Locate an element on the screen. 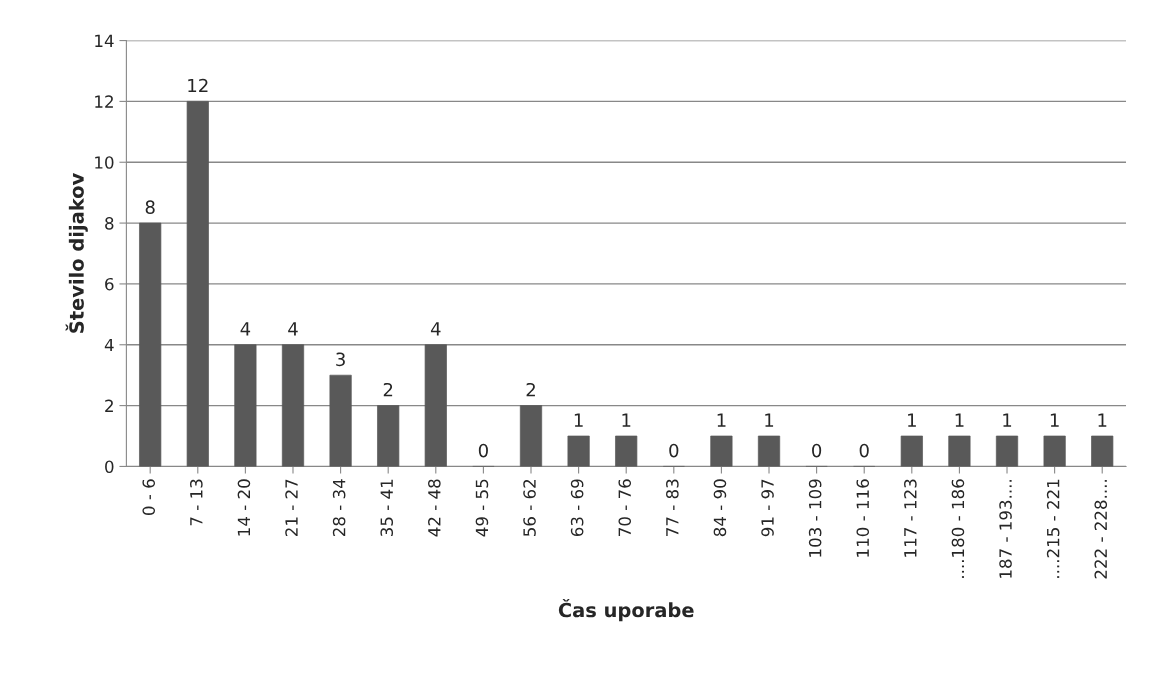  x-tick-label: 103 - 109 is located at coordinates (815, 518).